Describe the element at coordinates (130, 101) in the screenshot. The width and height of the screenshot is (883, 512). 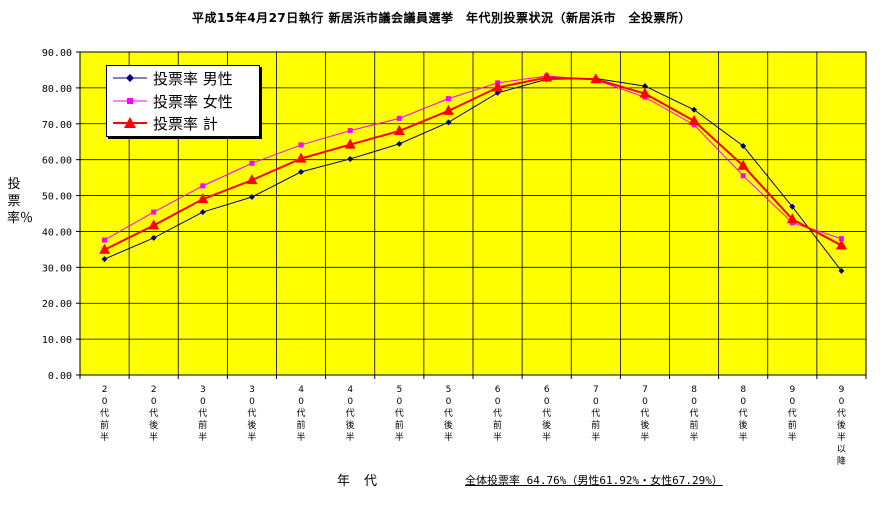
I see `legend-marker-female-icon` at that location.